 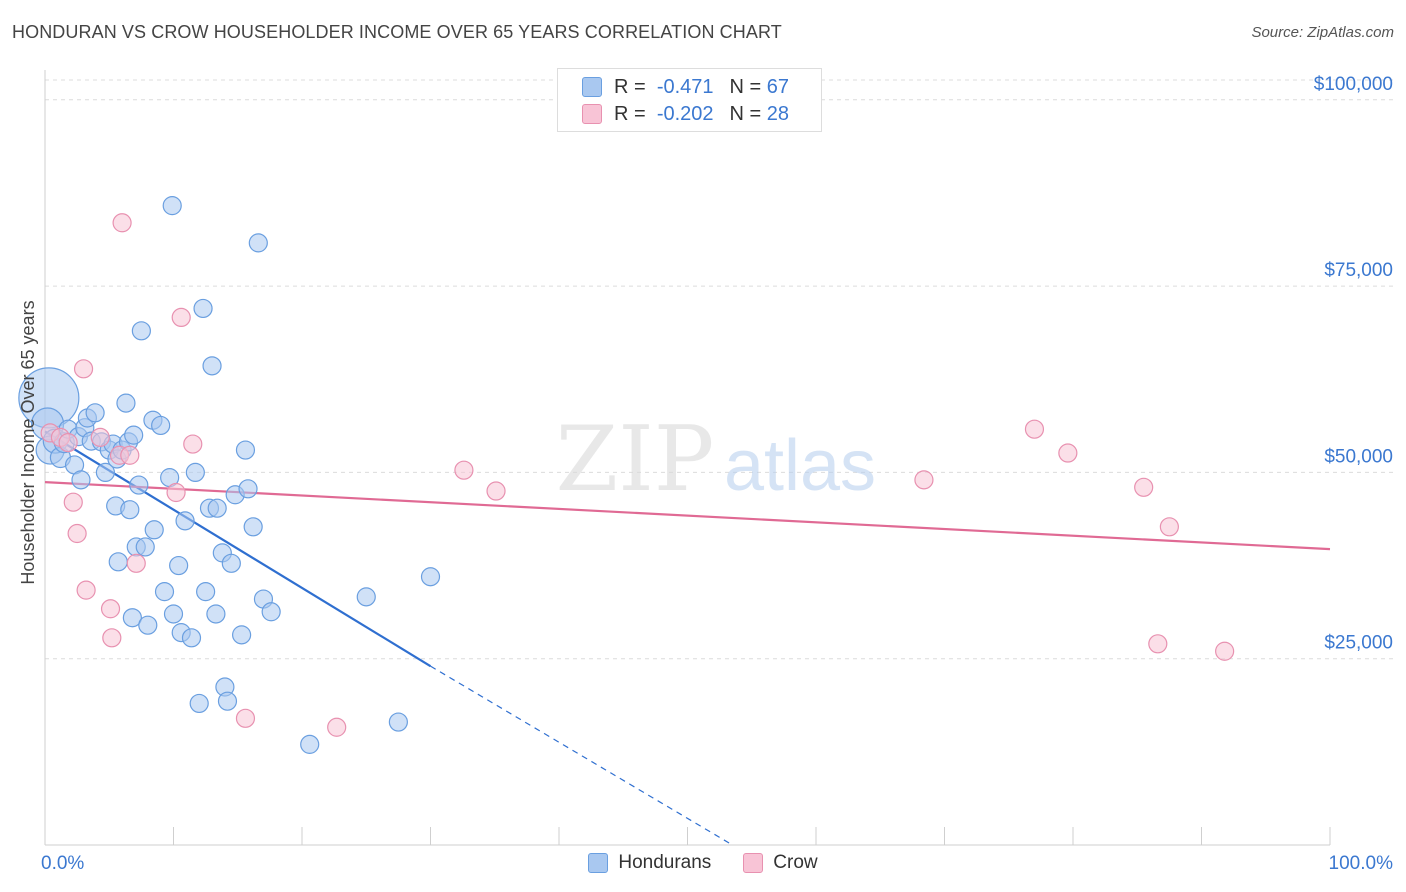 What do you see at coordinates (753, 863) in the screenshot?
I see `series-swatch-crow` at bounding box center [753, 863].